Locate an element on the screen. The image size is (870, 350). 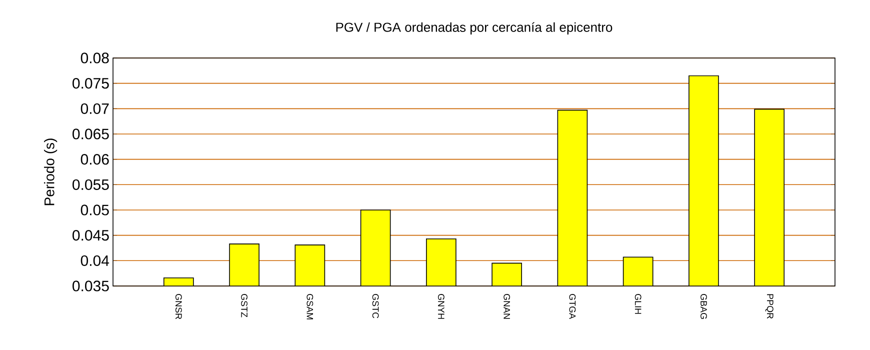
y-tick-label: 0.06 is located at coordinates (94, 159).